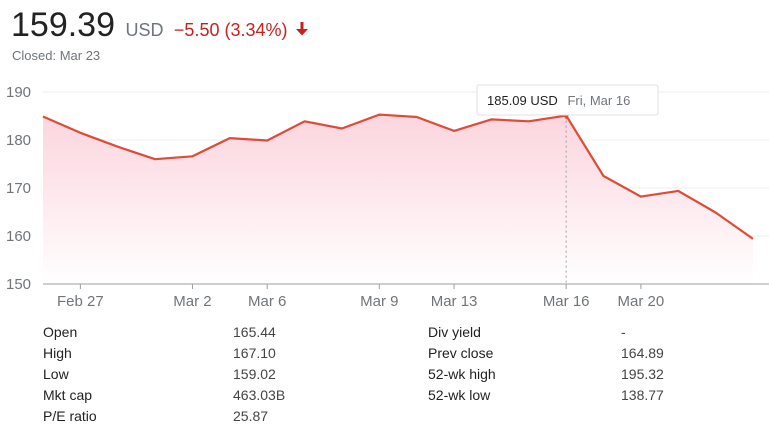  I want to click on stat-label: Div yield, so click(454, 332).